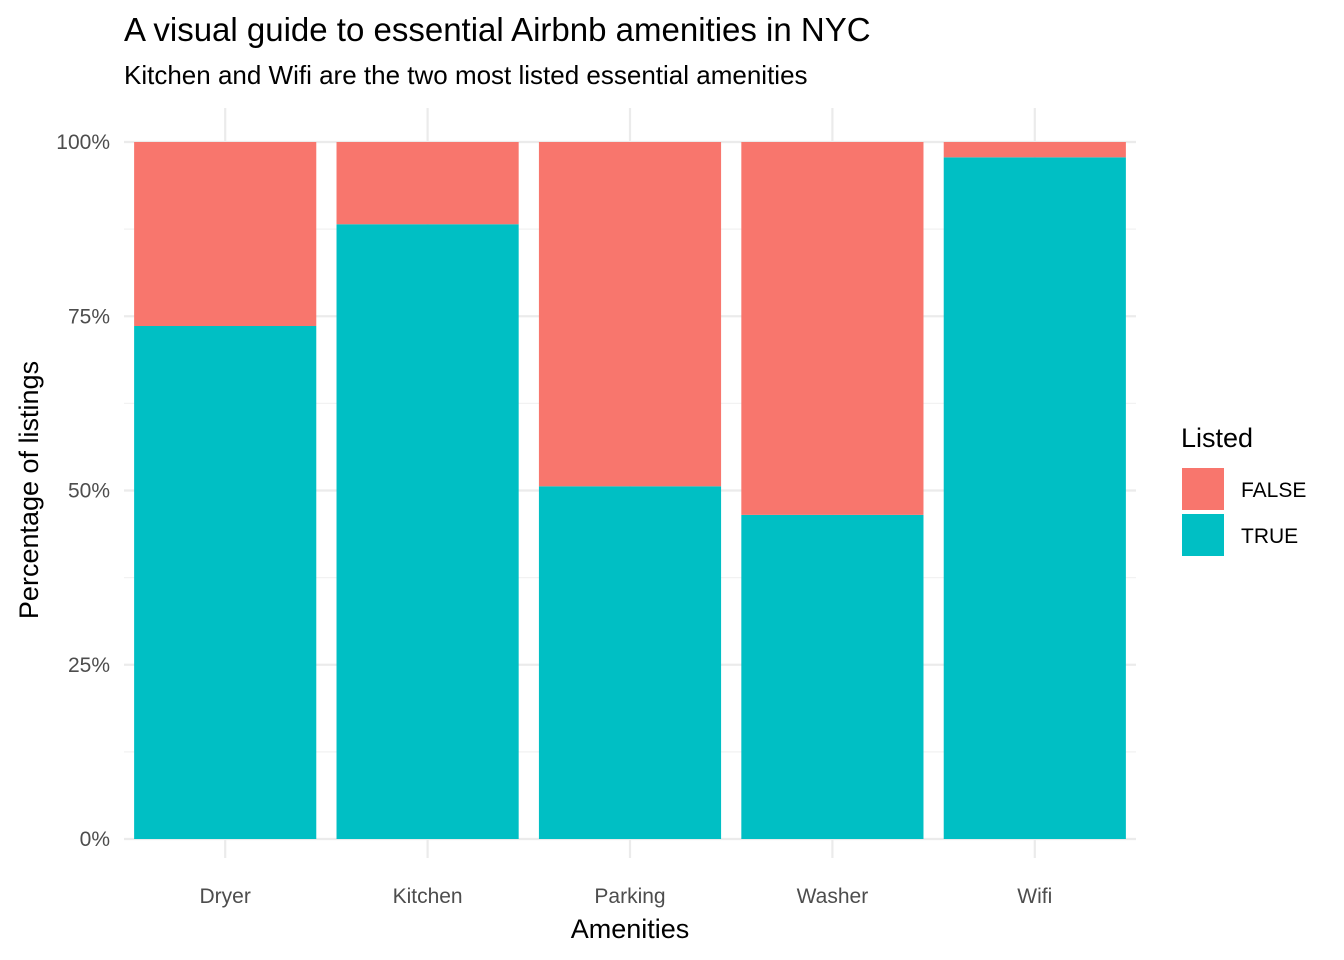 This screenshot has height=960, width=1344. I want to click on bar-wifi-true, so click(1034, 498).